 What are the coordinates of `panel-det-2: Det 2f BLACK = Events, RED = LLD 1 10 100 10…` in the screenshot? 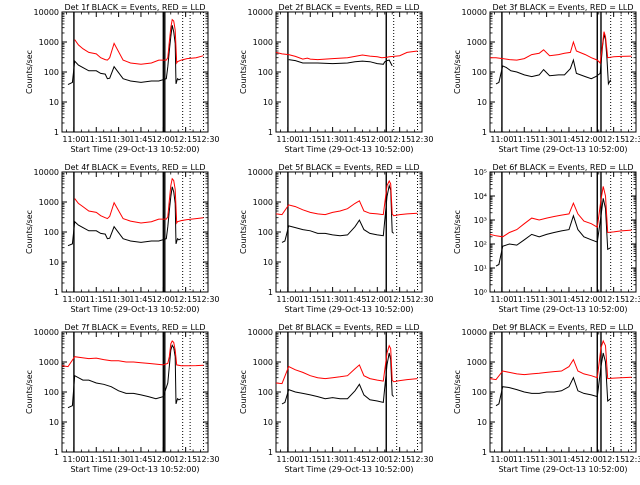 It's located at (336, 78).